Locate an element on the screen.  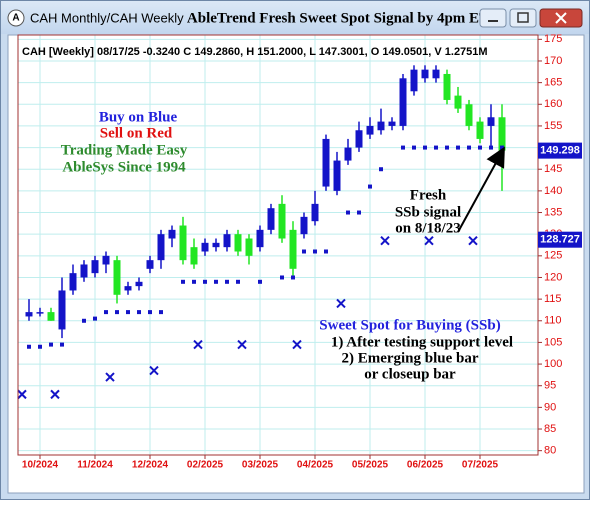
note: SSb signal is located at coordinates (428, 212).